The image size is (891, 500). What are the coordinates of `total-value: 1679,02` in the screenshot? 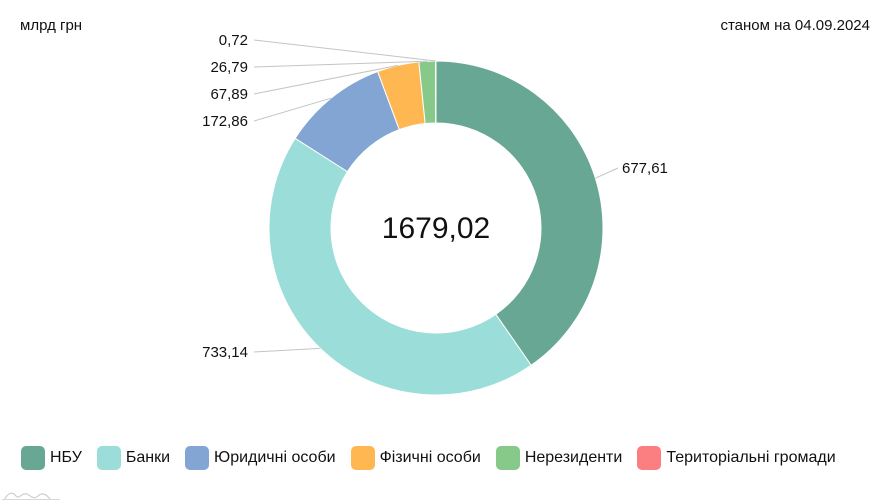 It's located at (436, 228).